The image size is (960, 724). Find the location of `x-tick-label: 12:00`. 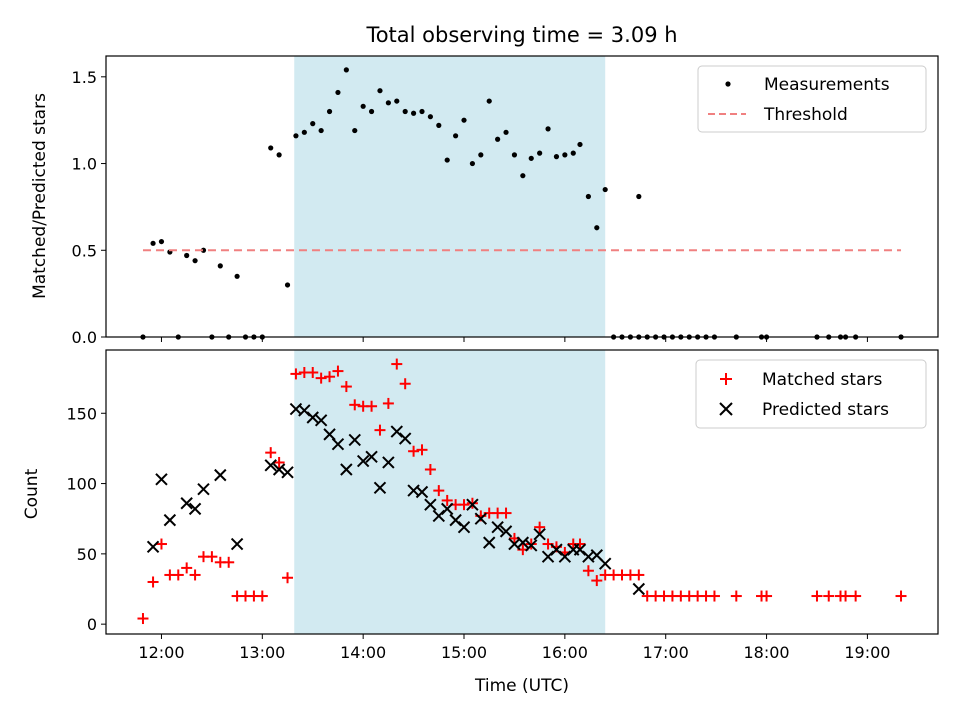

x-tick-label: 12:00 is located at coordinates (161, 652).